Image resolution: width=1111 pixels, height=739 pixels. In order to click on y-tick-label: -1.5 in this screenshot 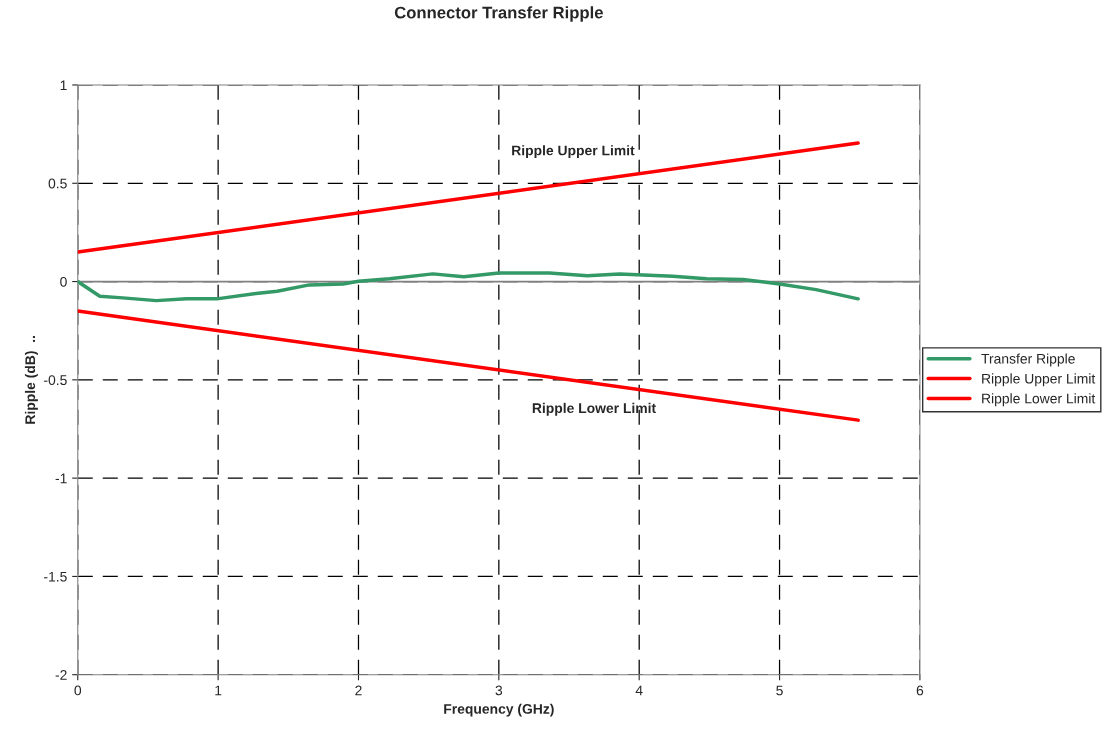, I will do `click(55, 576)`.